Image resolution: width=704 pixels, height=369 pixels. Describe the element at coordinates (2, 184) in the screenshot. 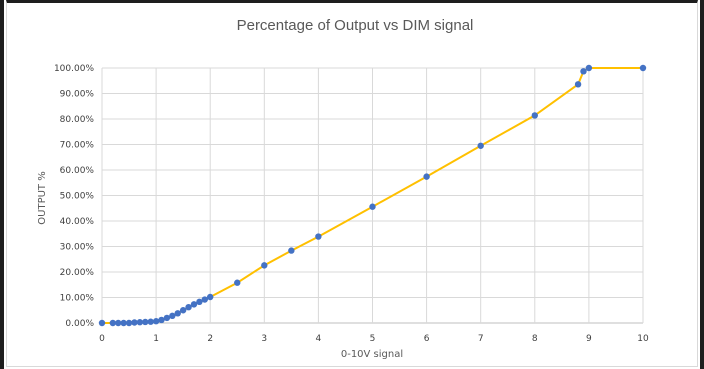

I see `left-border` at that location.